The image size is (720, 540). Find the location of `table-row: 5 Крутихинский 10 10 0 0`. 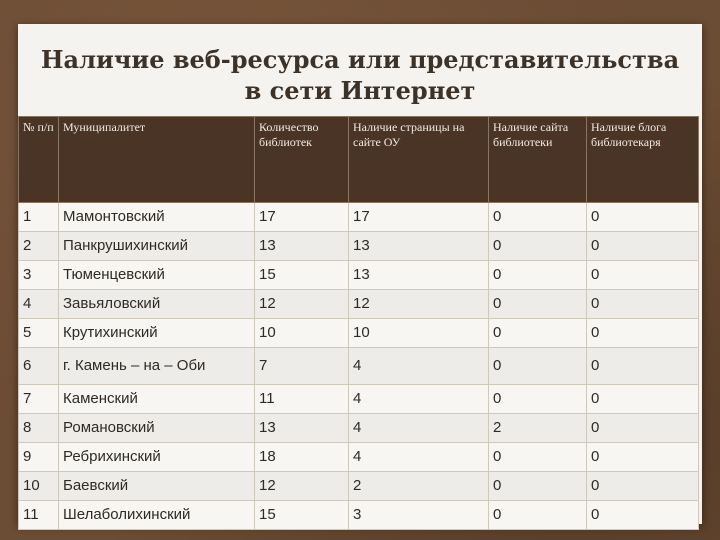

table-row: 5 Крутихинский 10 10 0 0 is located at coordinates (358, 333).